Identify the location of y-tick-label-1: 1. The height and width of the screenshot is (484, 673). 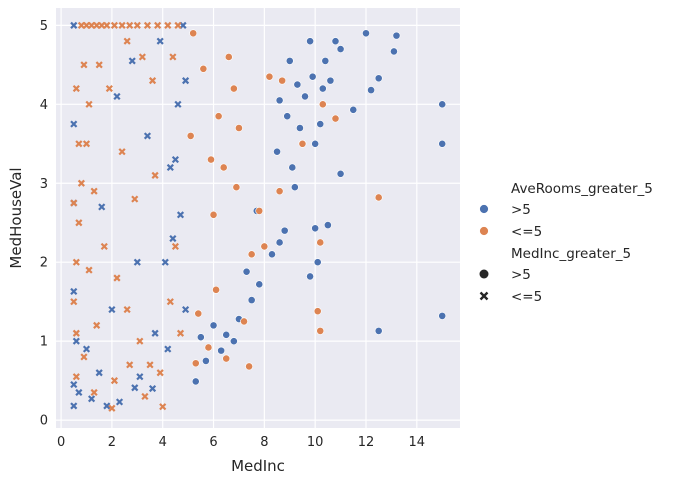
(44, 342).